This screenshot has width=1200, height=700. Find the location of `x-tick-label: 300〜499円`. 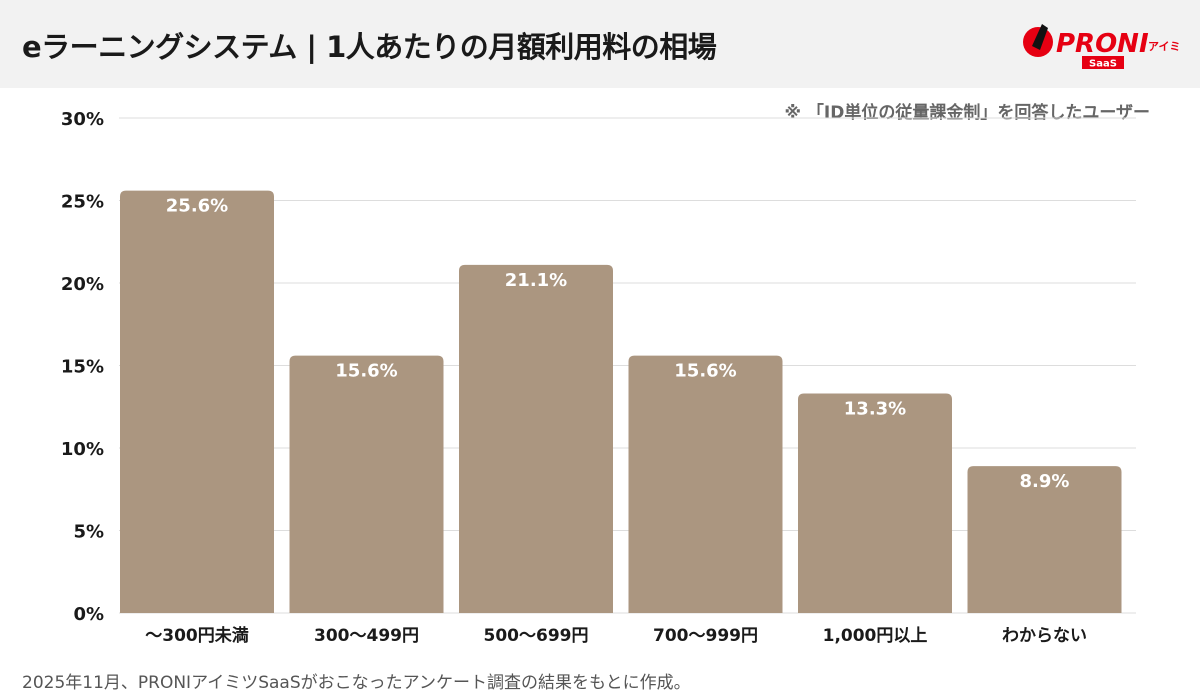

x-tick-label: 300〜499円 is located at coordinates (366, 636).